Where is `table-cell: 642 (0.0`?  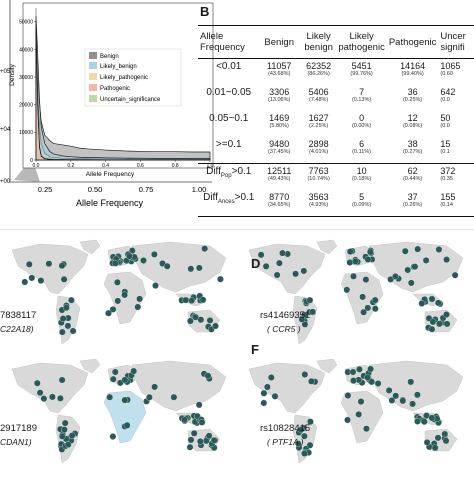
table-cell: 642 (0.0 is located at coordinates (448, 95).